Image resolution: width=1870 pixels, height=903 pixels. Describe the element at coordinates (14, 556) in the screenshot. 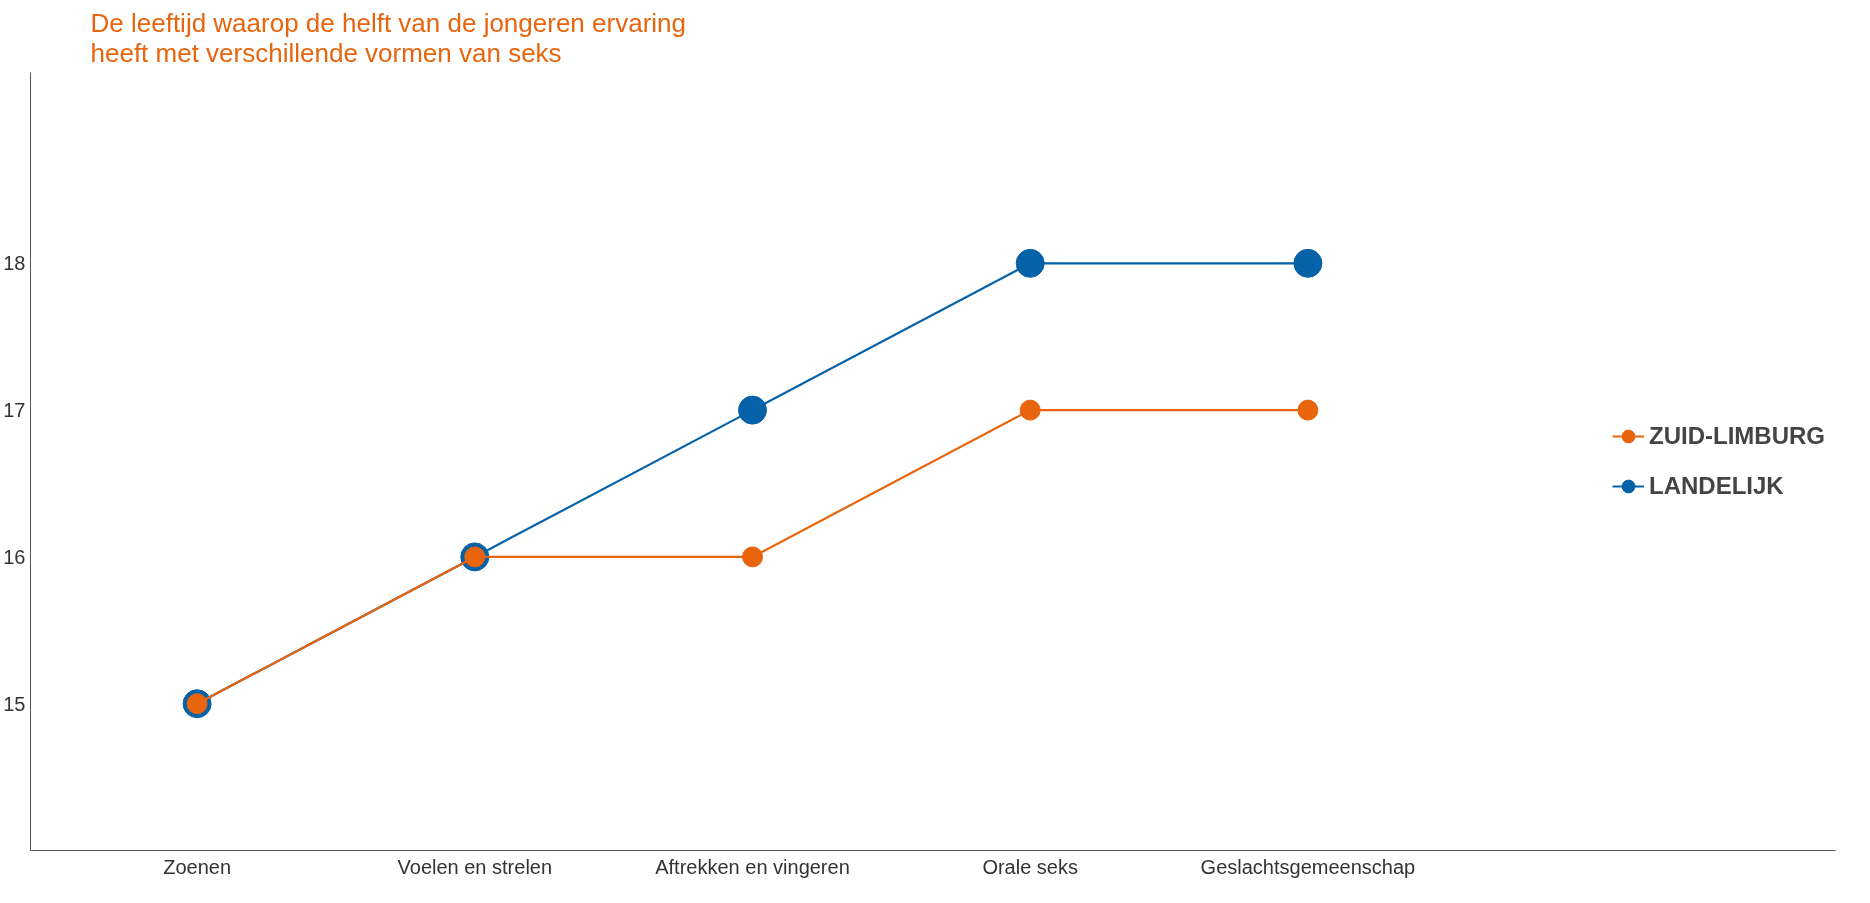

I see `y-tick-label: 16` at that location.